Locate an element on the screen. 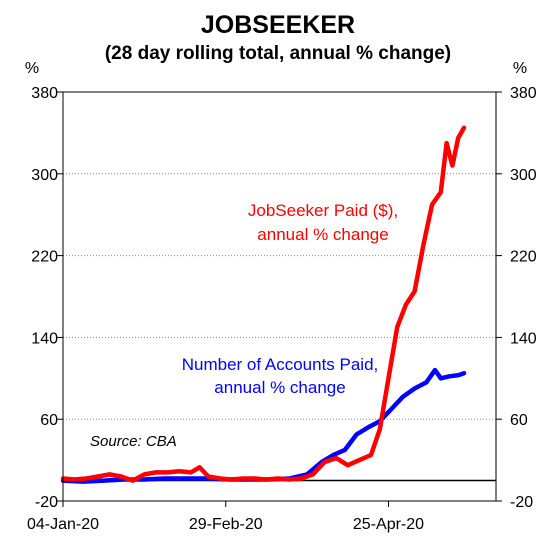 This screenshot has height=539, width=557. y-tick-label-left-3: 140 is located at coordinates (44, 338).